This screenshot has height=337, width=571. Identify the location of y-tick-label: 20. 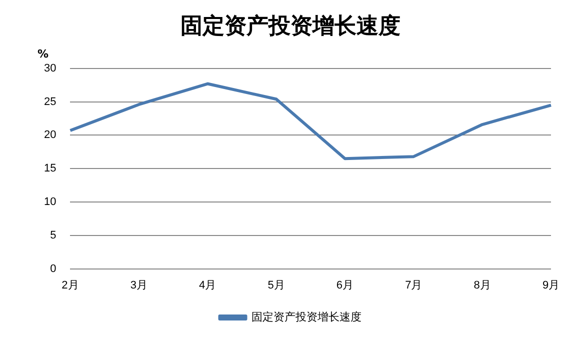
(50, 135).